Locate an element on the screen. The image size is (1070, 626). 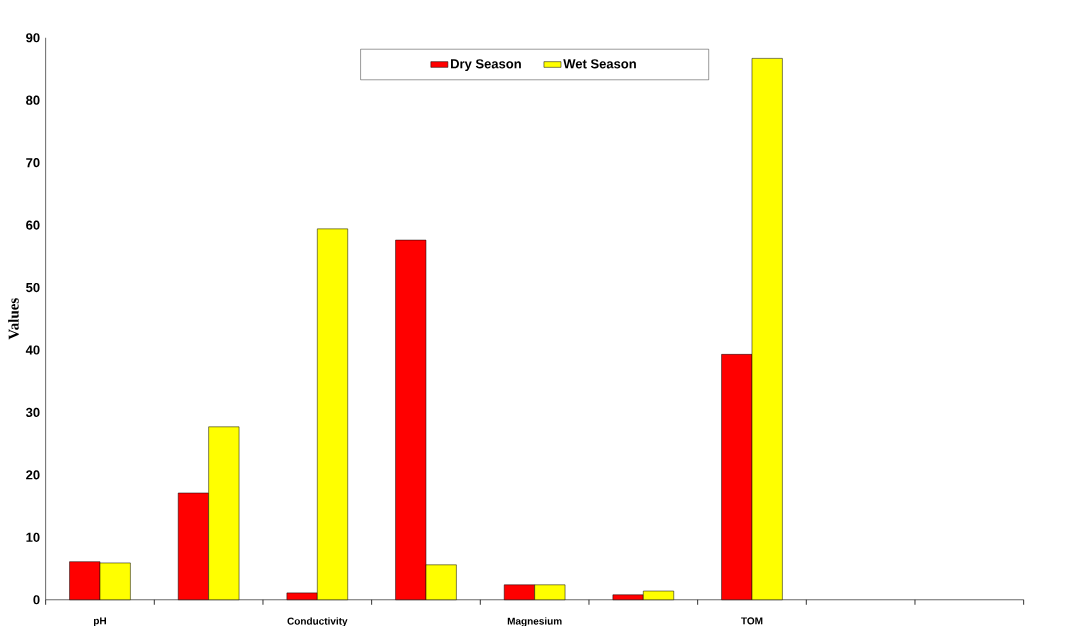
y-tick-label: 0 is located at coordinates (36, 600).